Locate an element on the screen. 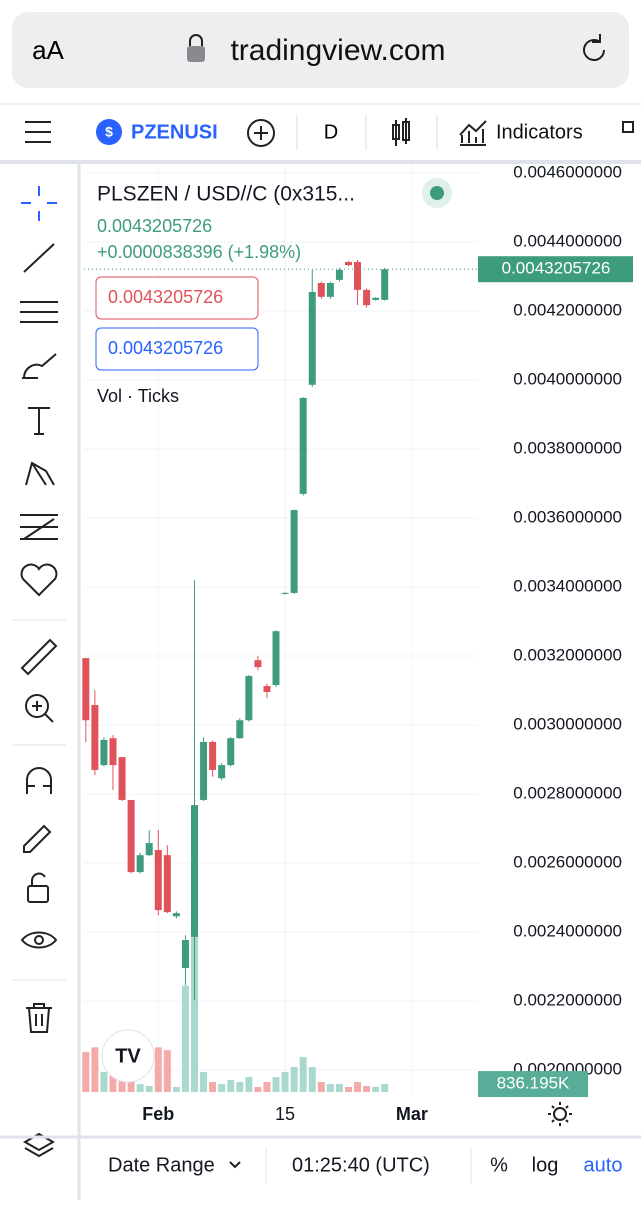  last-price-label: 0.0043205726 is located at coordinates (556, 268).